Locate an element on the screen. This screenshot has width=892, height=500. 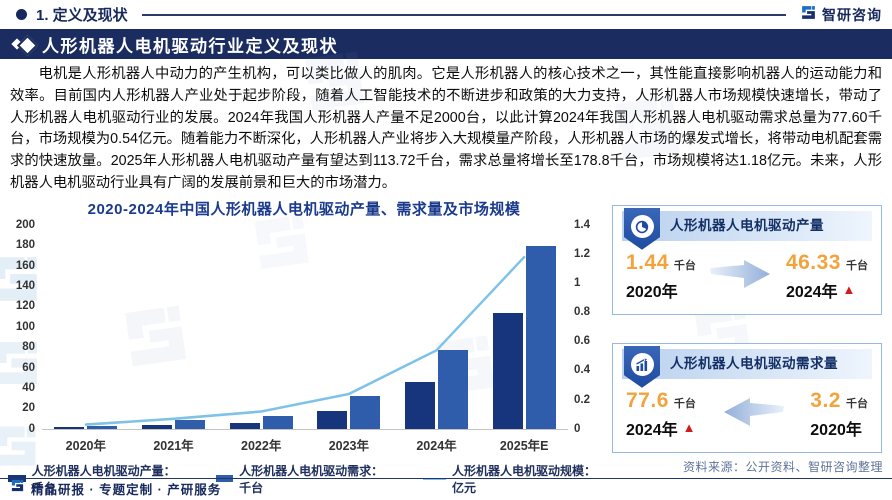
bar-growth-icon is located at coordinates (642, 365).